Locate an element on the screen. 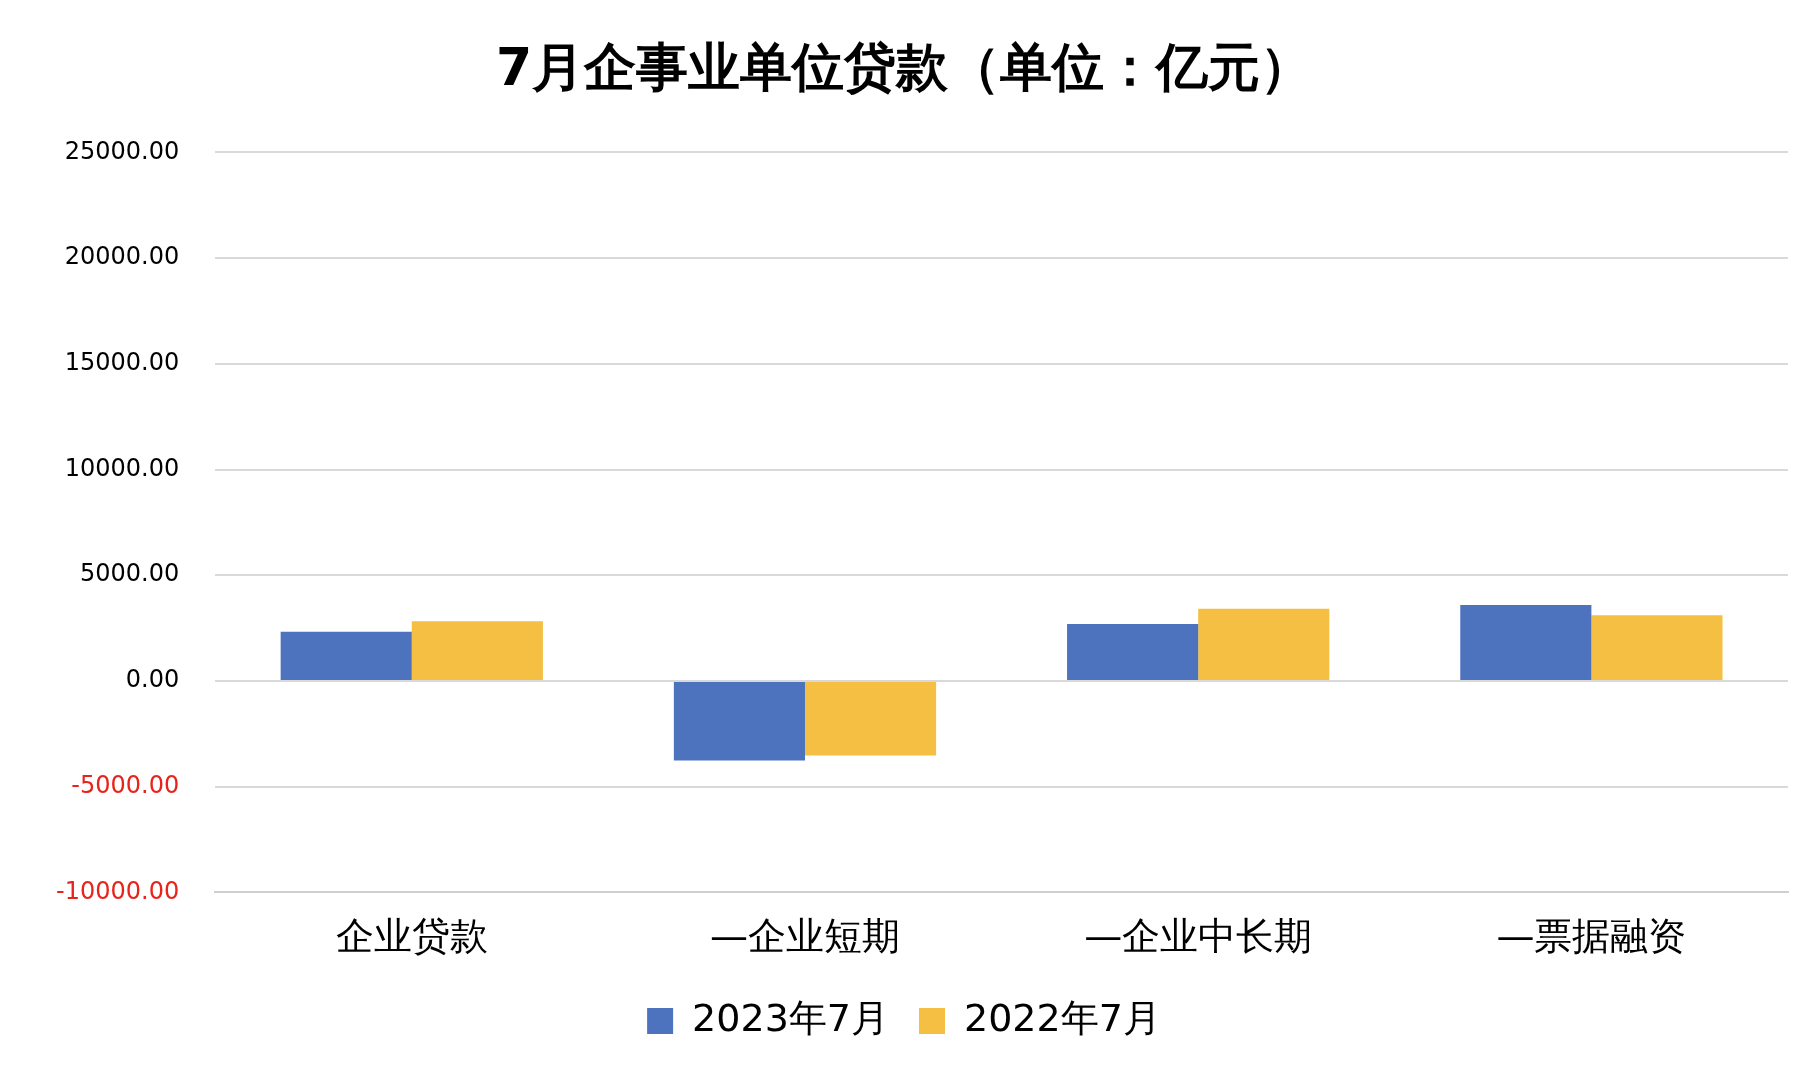 The image size is (1818, 1090). x-tick-label: 企业贷款 is located at coordinates (411, 936).